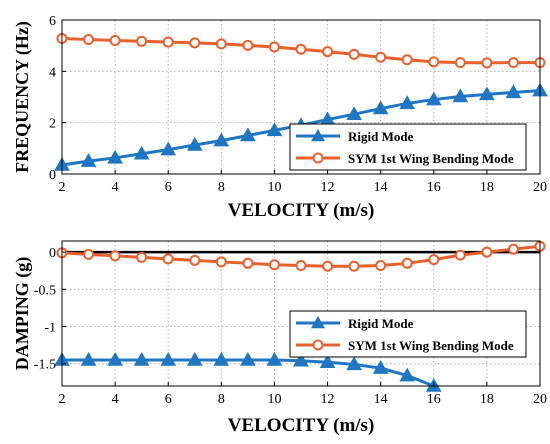 The image size is (550, 444). What do you see at coordinates (52, 72) in the screenshot?
I see `y-tick-label: 4` at bounding box center [52, 72].